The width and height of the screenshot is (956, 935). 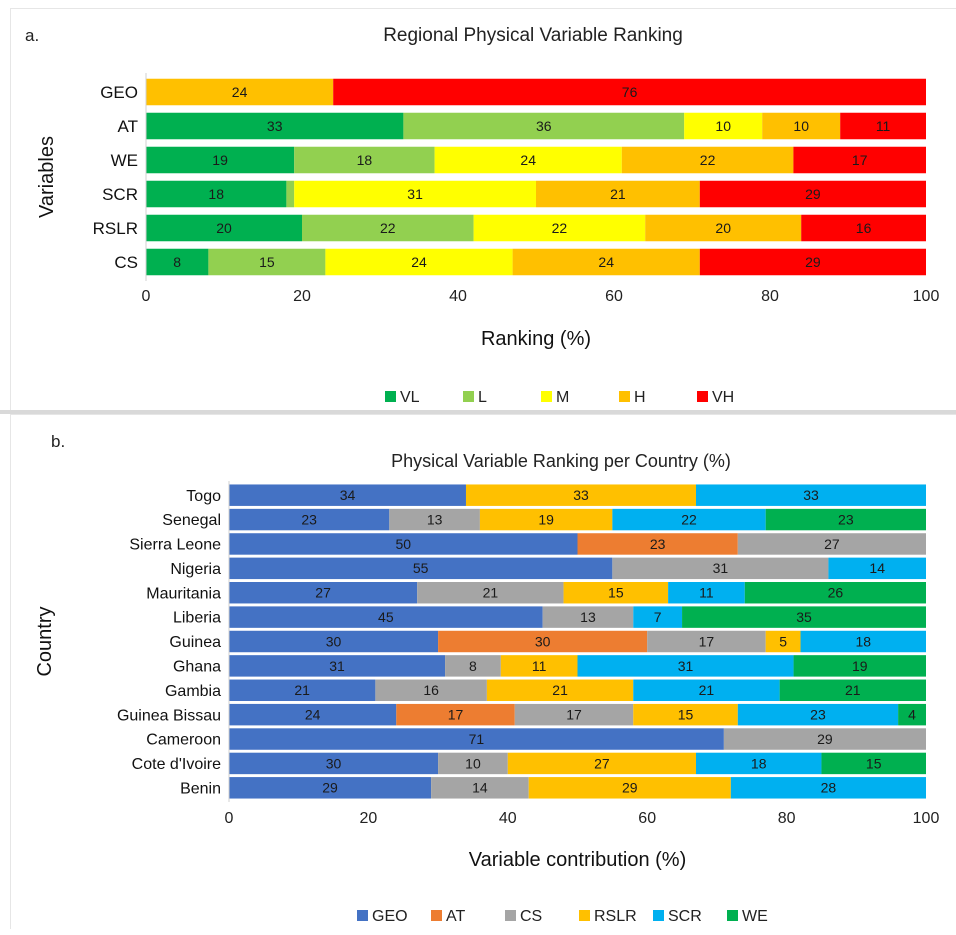 I want to click on y-tick-label-we: WE, so click(x=124, y=160).